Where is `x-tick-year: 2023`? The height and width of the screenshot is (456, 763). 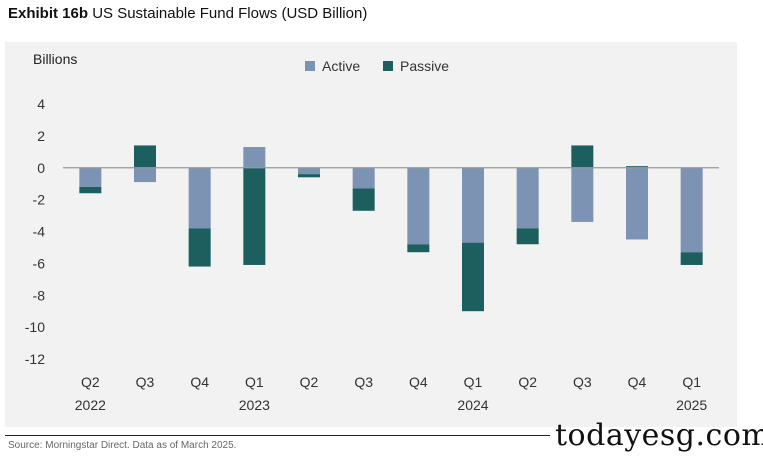 x-tick-year: 2023 is located at coordinates (254, 405).